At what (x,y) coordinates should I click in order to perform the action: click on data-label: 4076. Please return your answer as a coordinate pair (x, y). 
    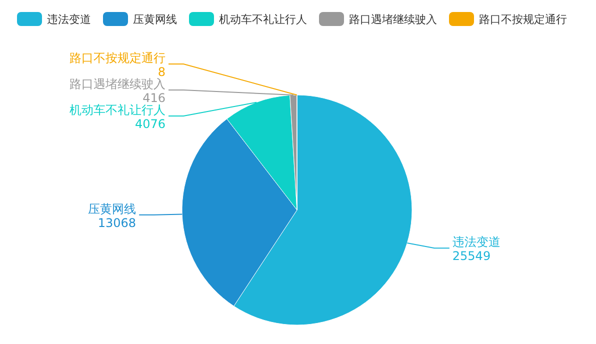
    Looking at the image, I should click on (150, 124).